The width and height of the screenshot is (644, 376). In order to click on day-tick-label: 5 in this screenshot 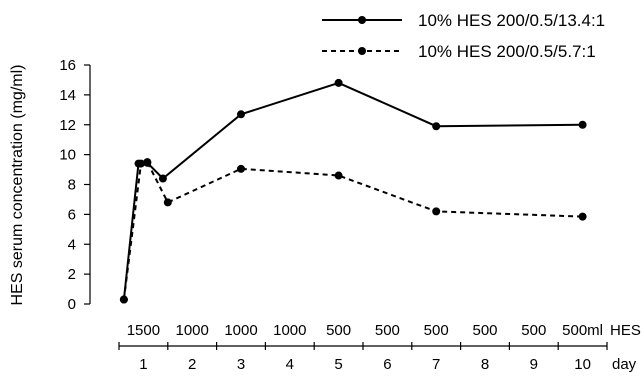, I will do `click(338, 364)`.